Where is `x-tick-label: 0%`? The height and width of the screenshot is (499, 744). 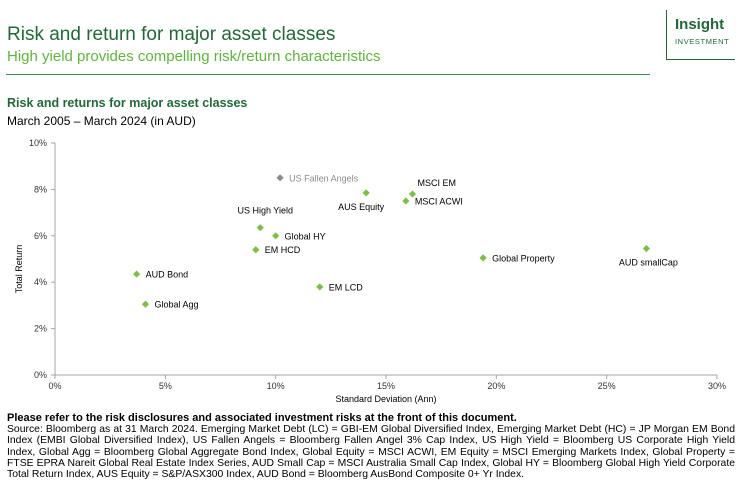 x-tick-label: 0% is located at coordinates (54, 386).